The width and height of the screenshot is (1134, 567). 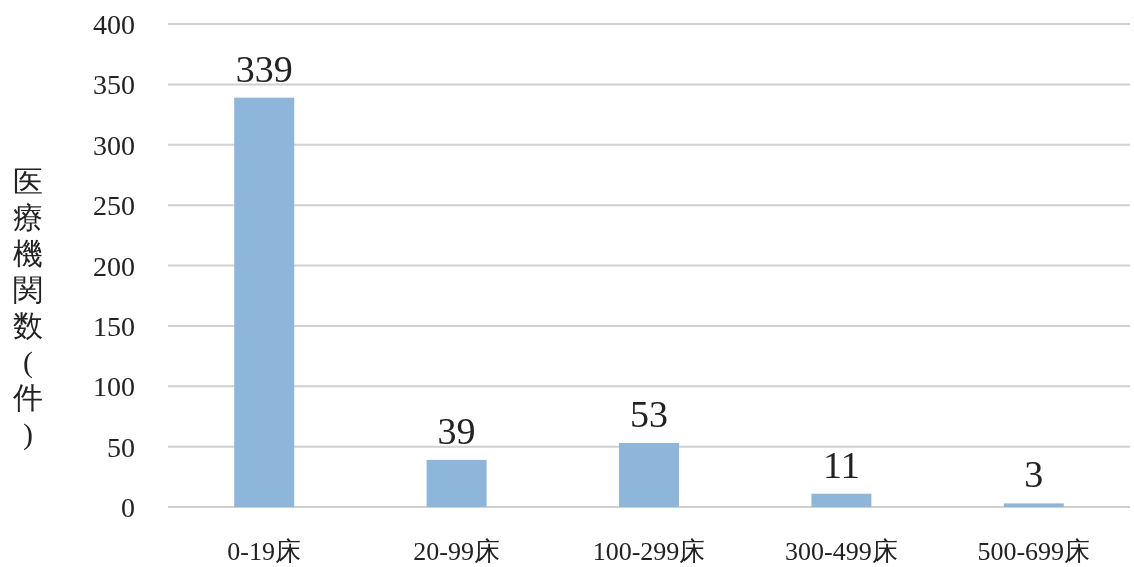 I want to click on data-label: 53, so click(x=649, y=414).